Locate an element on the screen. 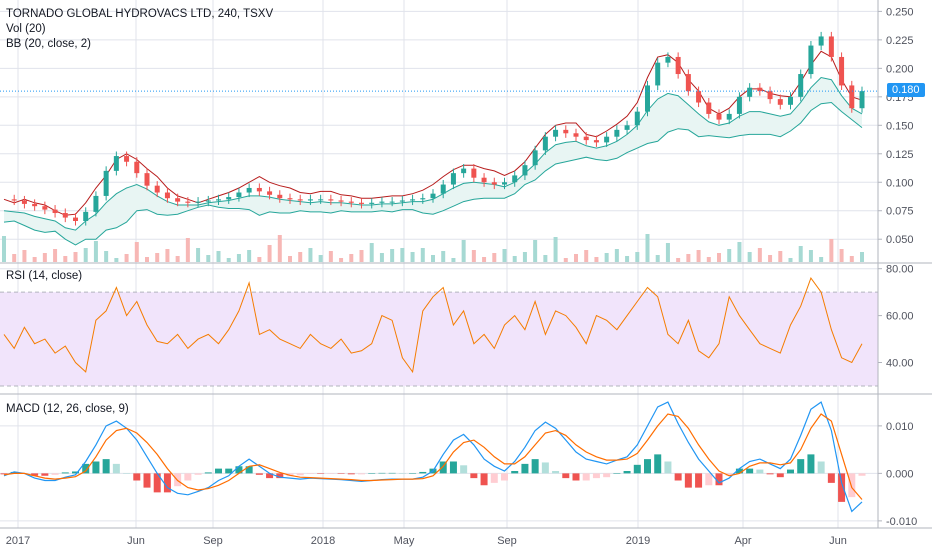  macd-signal-line is located at coordinates (433, 456).